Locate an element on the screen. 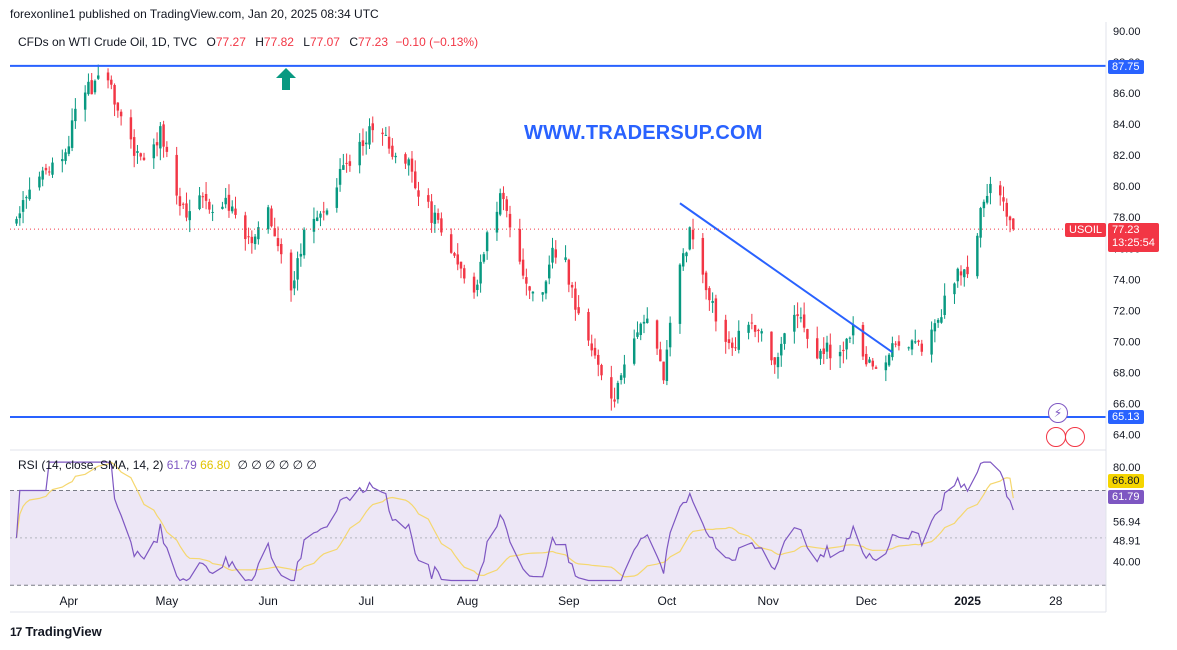 The image size is (1177, 650). rsi-label: RSI (14, close, SMA, 14, 2) is located at coordinates (91, 465).